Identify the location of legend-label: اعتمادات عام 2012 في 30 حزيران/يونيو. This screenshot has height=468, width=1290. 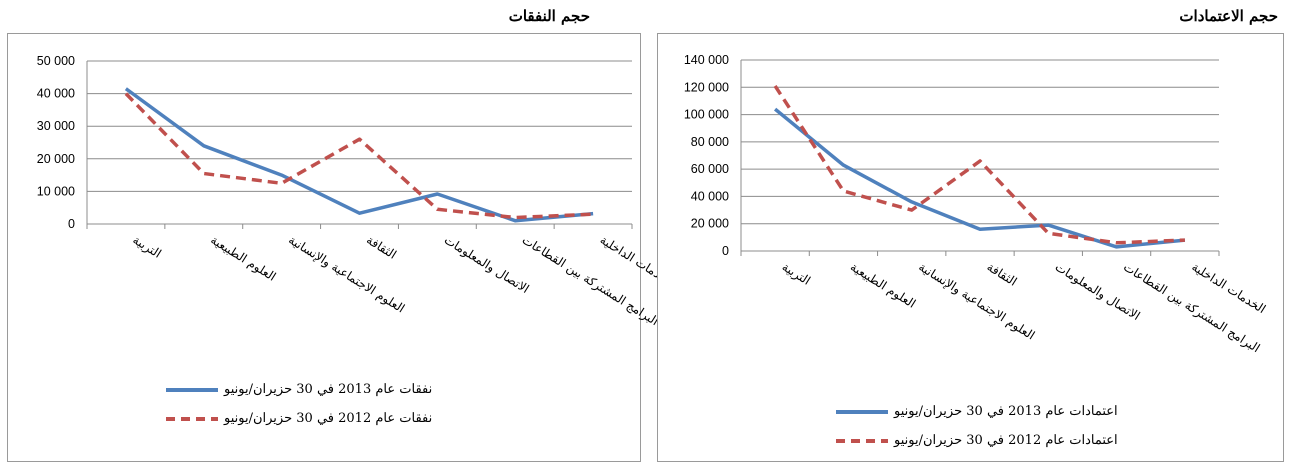
(1006, 440).